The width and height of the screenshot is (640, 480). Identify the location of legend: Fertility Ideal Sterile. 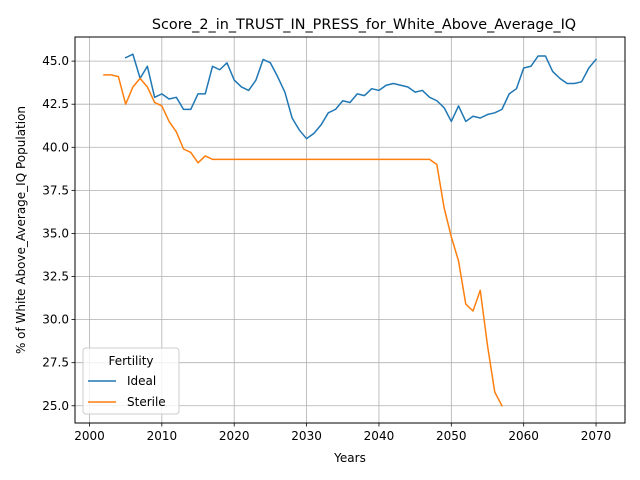
(131, 381).